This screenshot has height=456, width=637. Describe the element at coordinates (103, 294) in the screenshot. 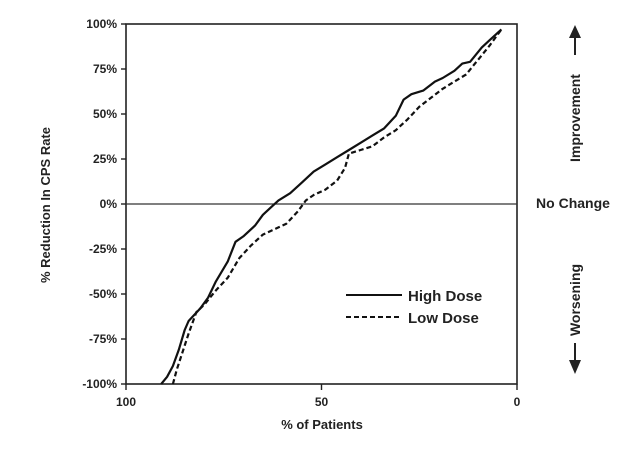

I see `y-tick-label: -50%` at that location.